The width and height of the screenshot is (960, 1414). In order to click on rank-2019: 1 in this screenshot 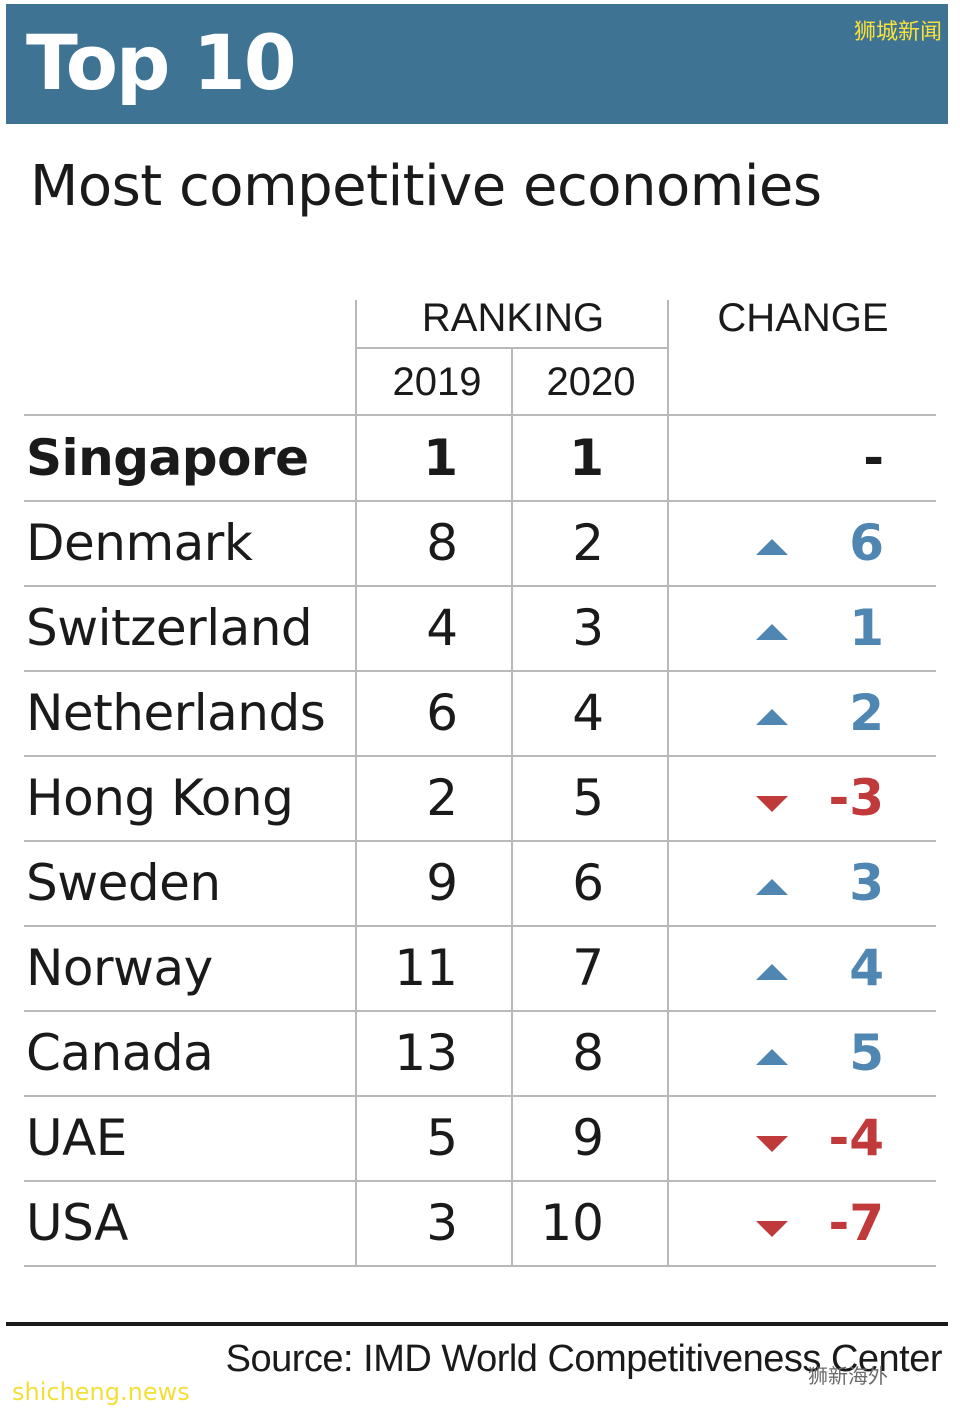, I will do `click(440, 458)`.